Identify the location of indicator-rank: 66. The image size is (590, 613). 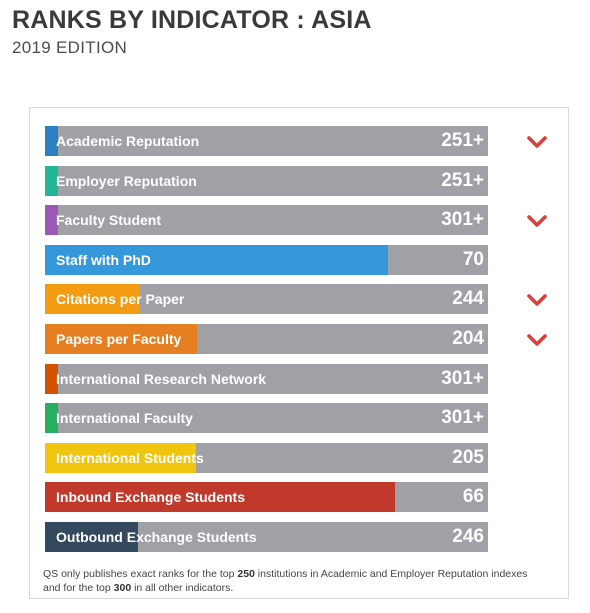
(473, 497).